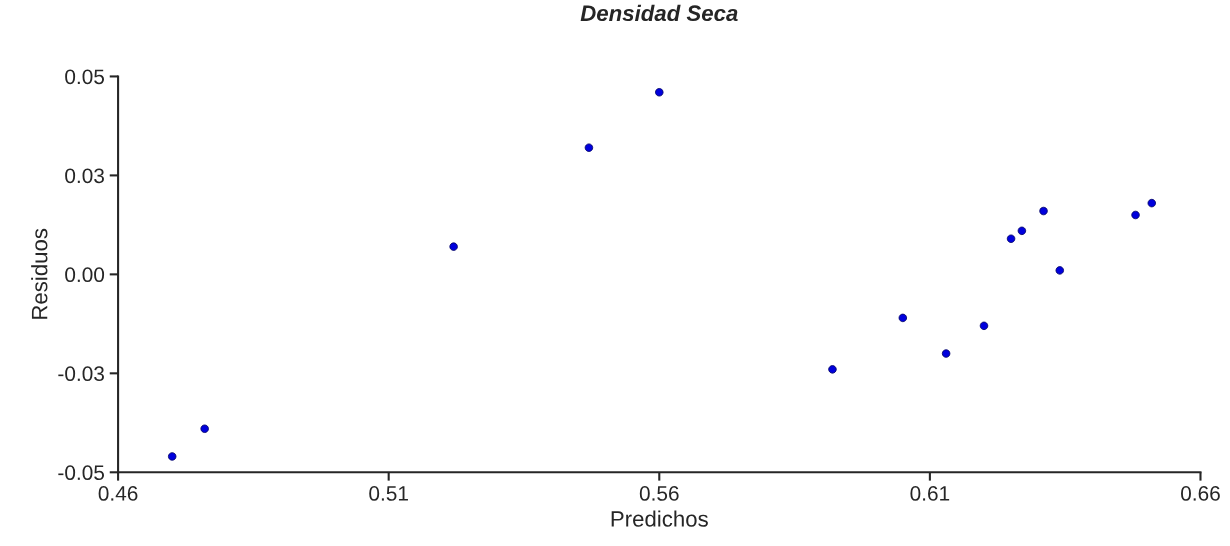  I want to click on y-tick-label: -0.03, so click(81, 374).